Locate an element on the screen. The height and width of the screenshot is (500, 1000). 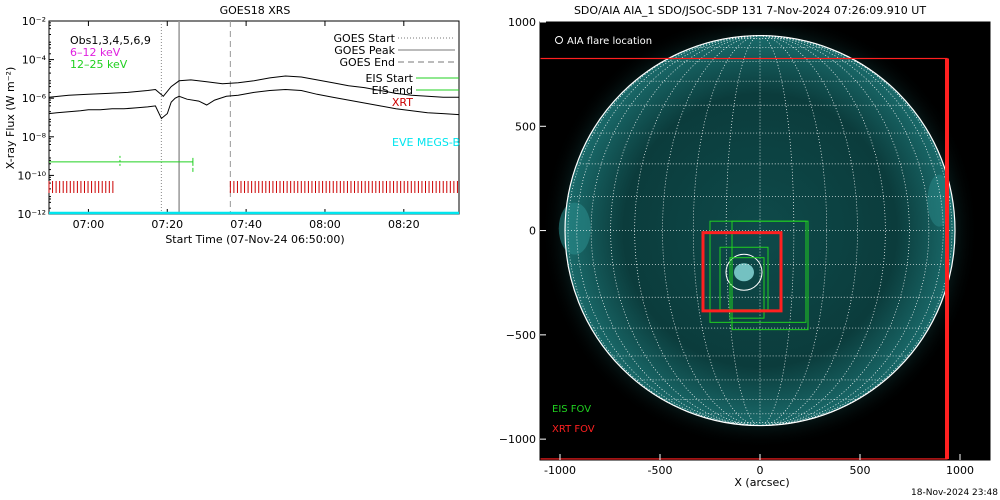
aia-y-tick-label: 500 is located at coordinates (525, 126).